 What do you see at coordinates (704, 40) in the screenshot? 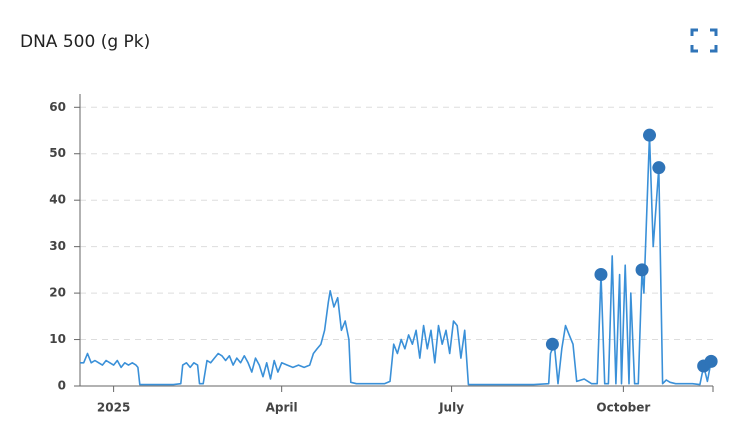
I see `expand-icon` at bounding box center [704, 40].